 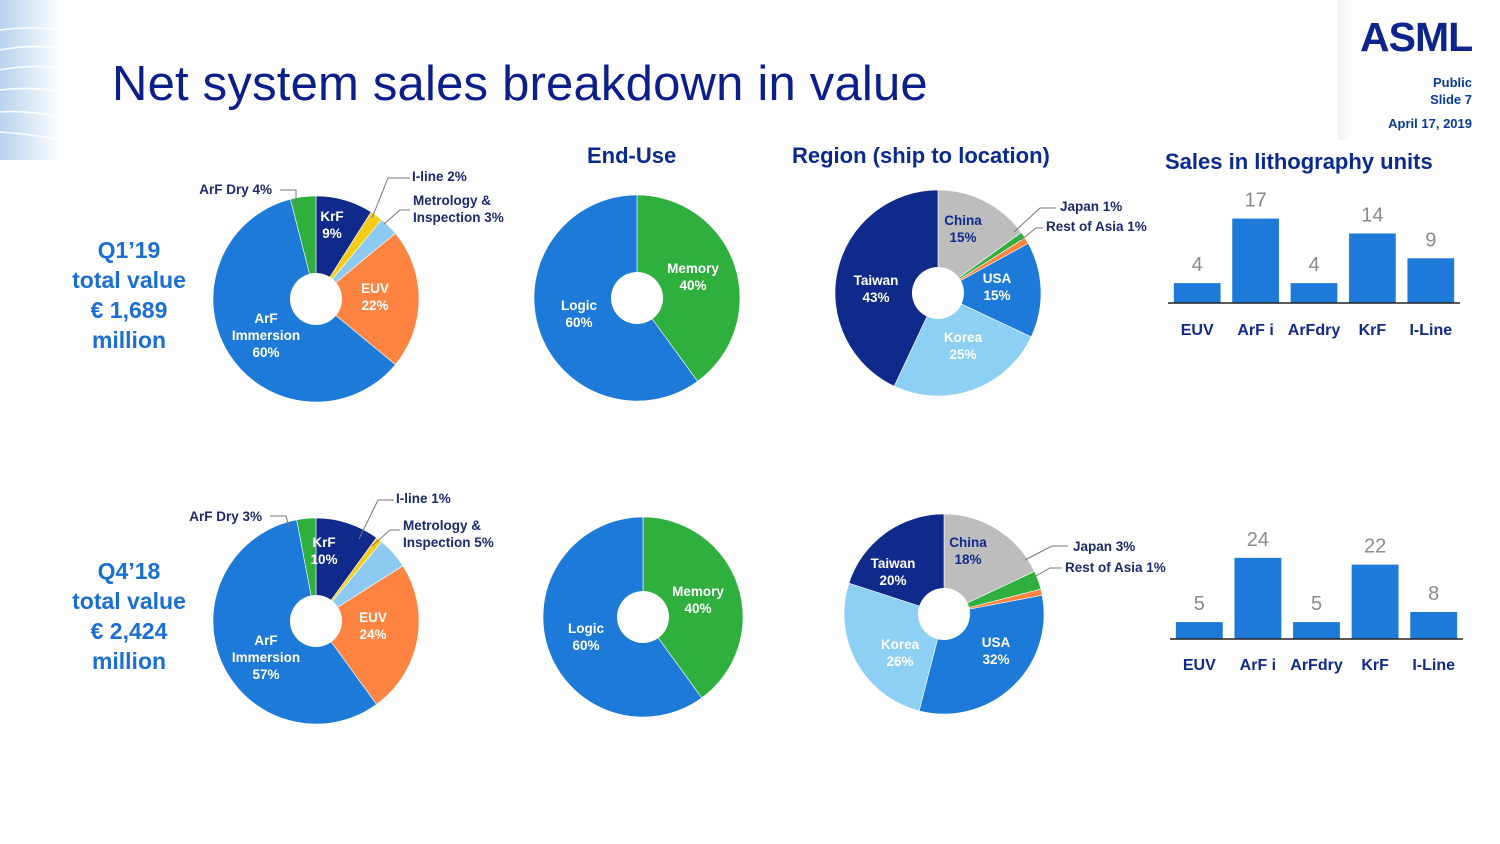 I want to click on pie-label-china: 15%, so click(x=962, y=237).